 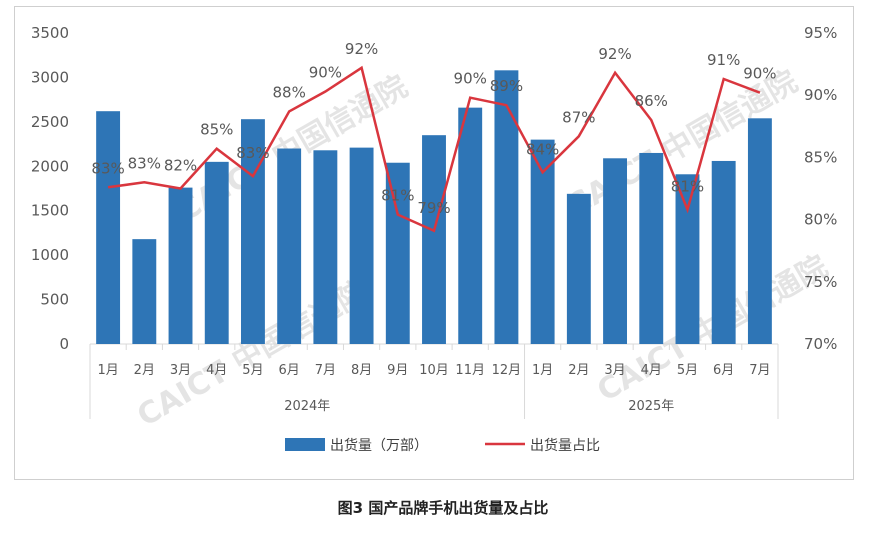 What do you see at coordinates (651, 406) in the screenshot?
I see `group-label: 2025年` at bounding box center [651, 406].